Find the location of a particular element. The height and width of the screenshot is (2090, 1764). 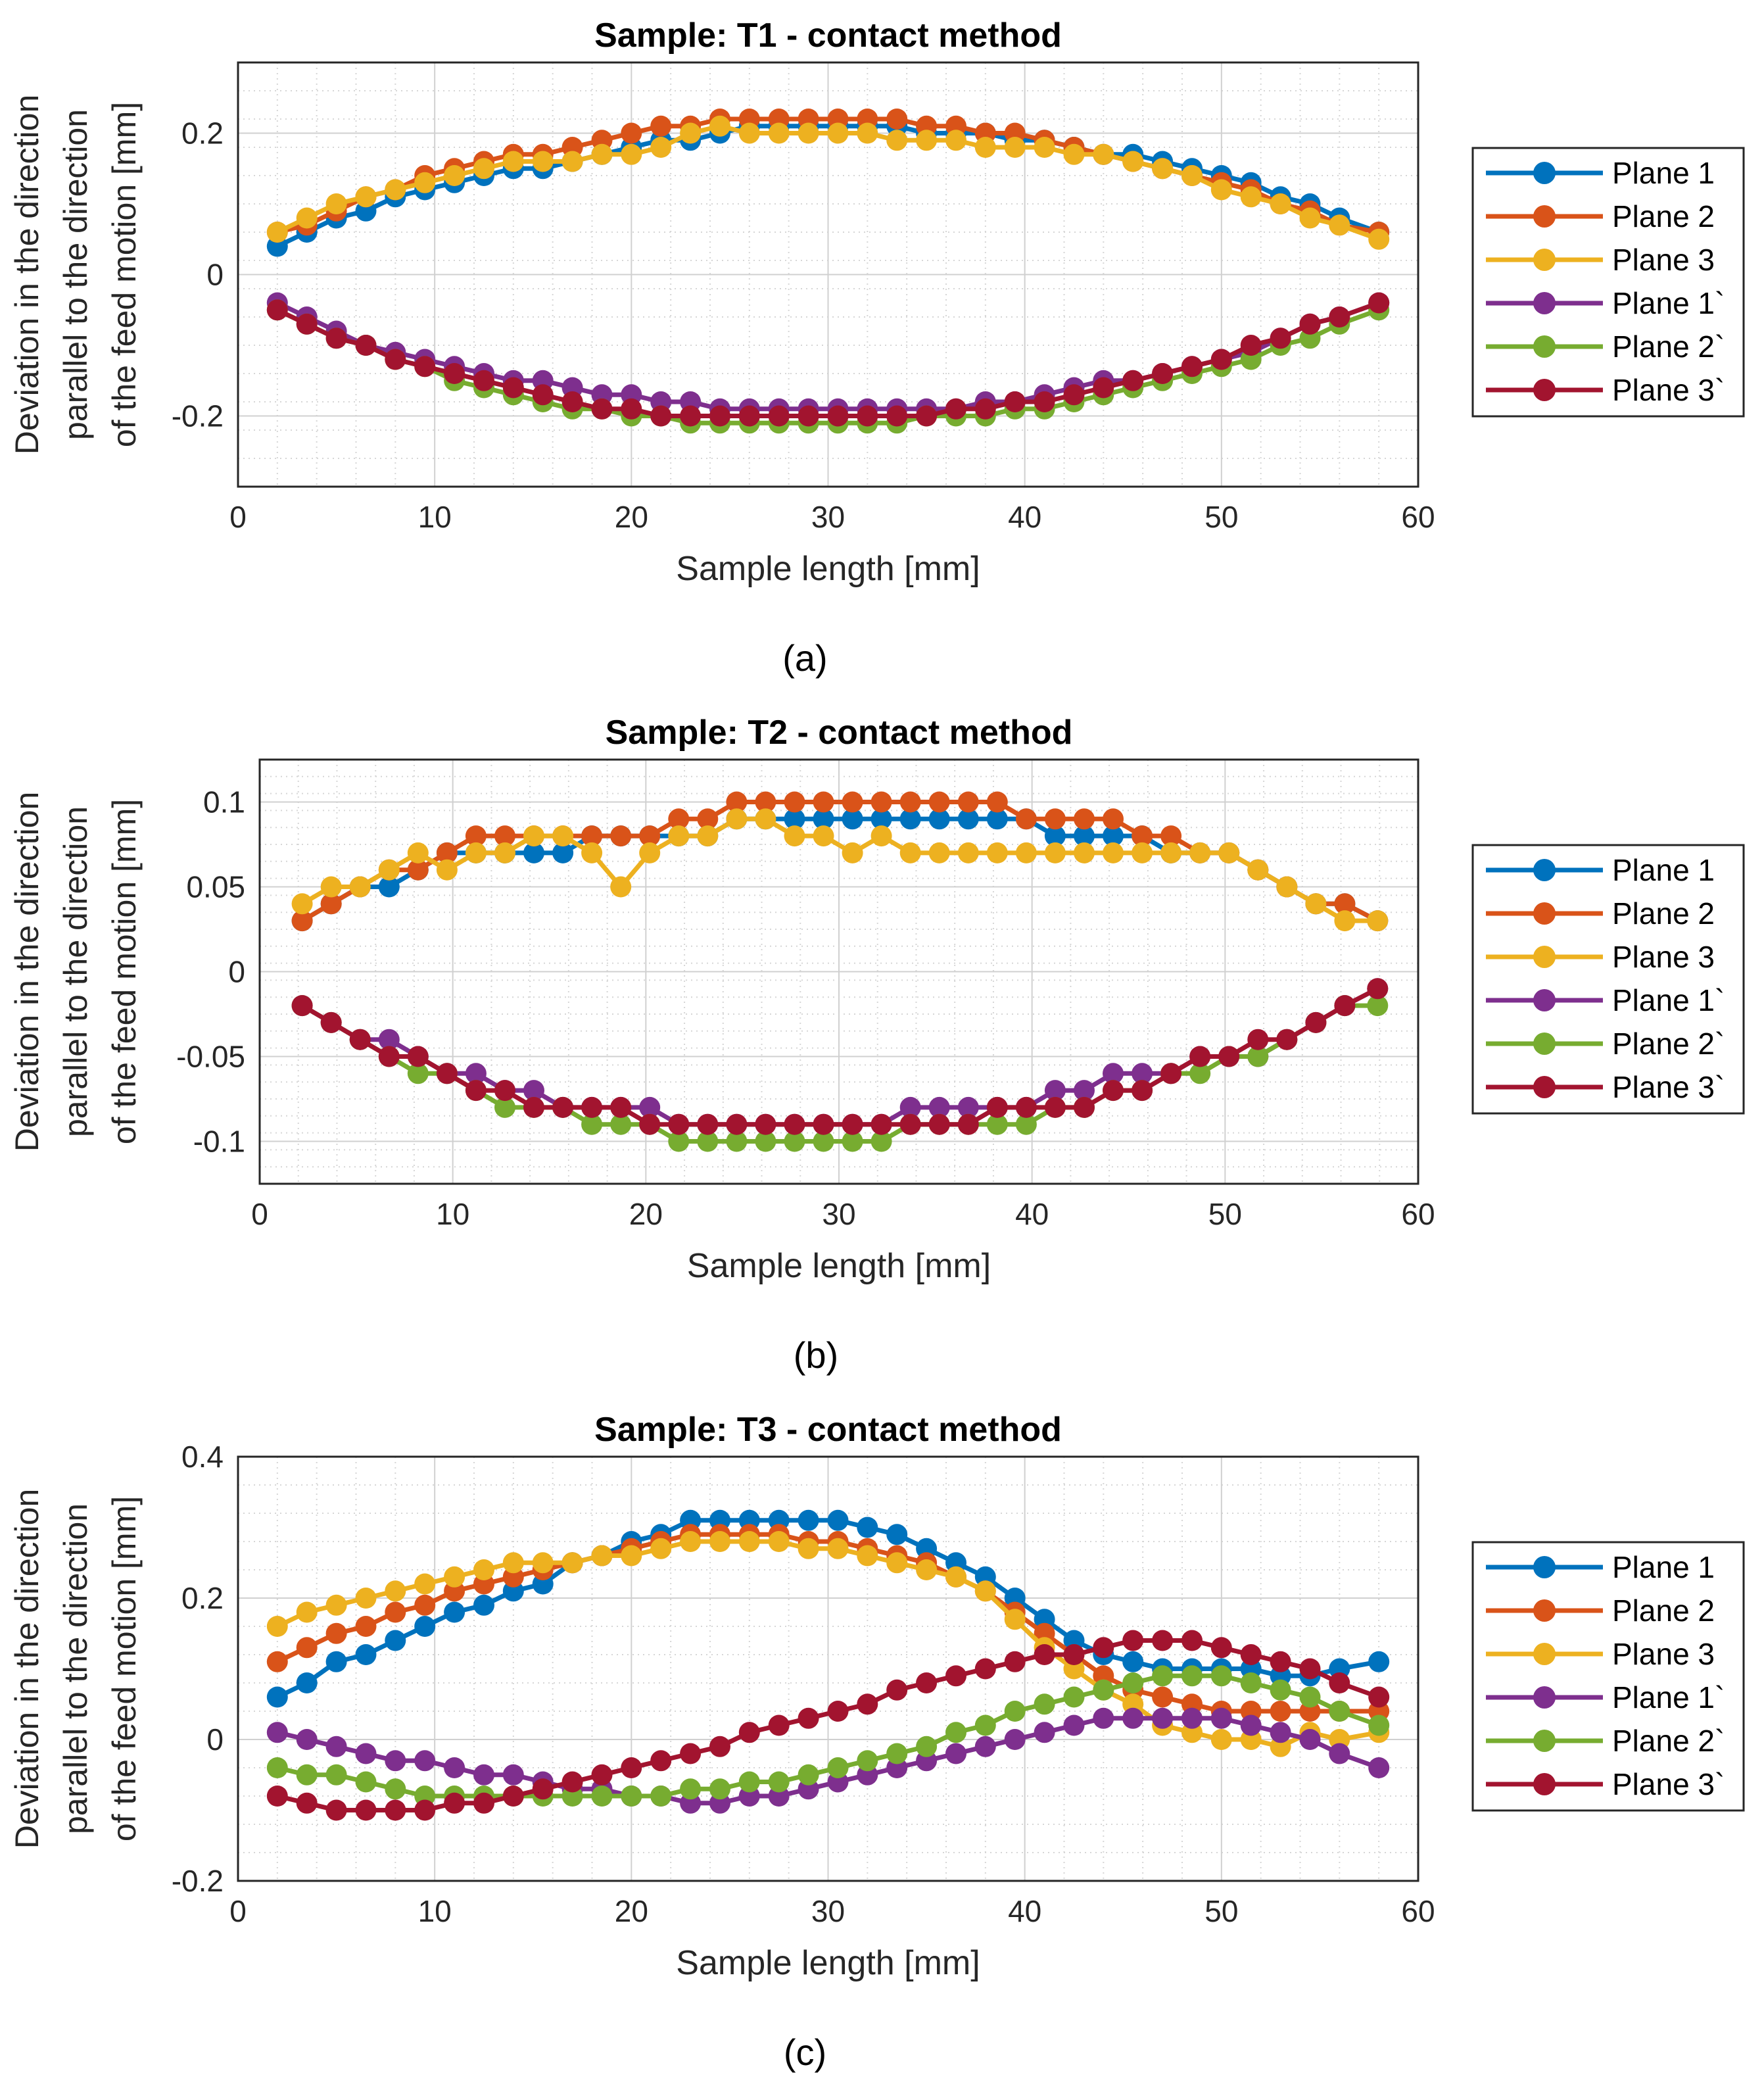

y-tick-label: 0.1 is located at coordinates (224, 802).